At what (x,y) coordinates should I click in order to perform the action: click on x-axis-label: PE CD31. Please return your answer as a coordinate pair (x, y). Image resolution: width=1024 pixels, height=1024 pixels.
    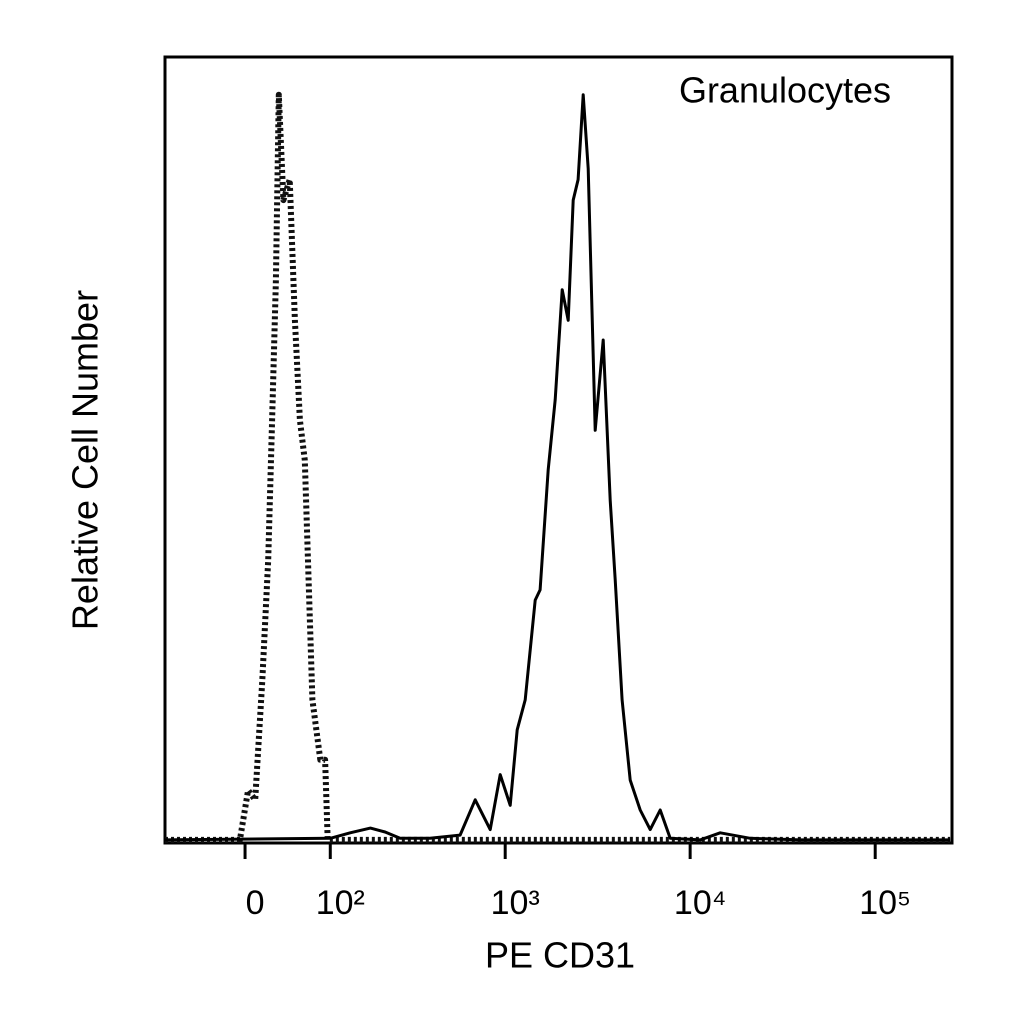
    Looking at the image, I should click on (560, 955).